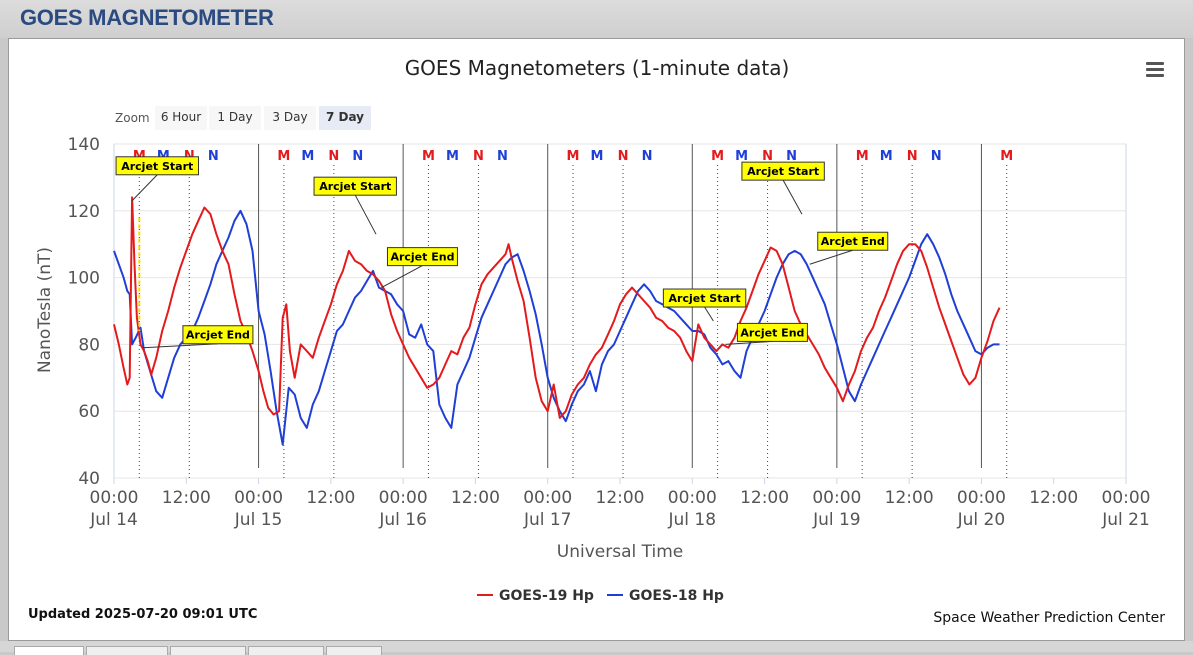 This screenshot has height=655, width=1193. Describe the element at coordinates (546, 596) in the screenshot. I see `legend-label: GOES-19 Hp` at that location.